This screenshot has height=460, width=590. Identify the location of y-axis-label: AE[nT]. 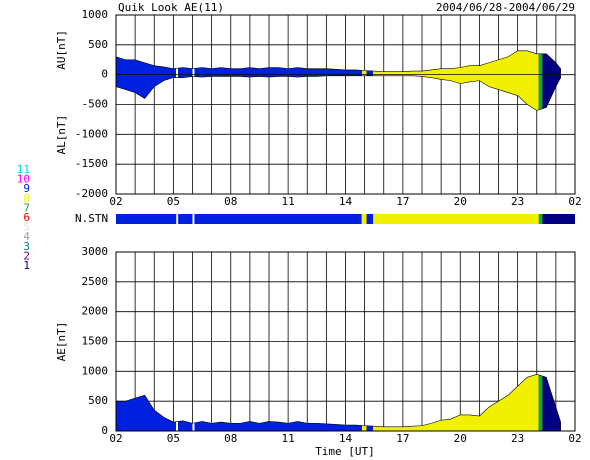
(61, 342).